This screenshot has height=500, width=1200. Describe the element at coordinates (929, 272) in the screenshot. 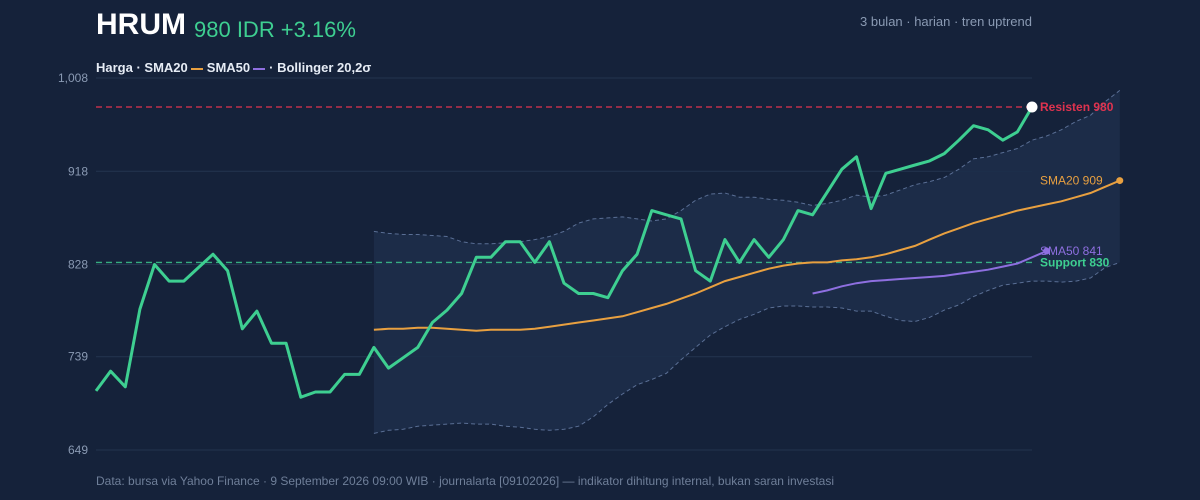

I see `sma50-line` at that location.